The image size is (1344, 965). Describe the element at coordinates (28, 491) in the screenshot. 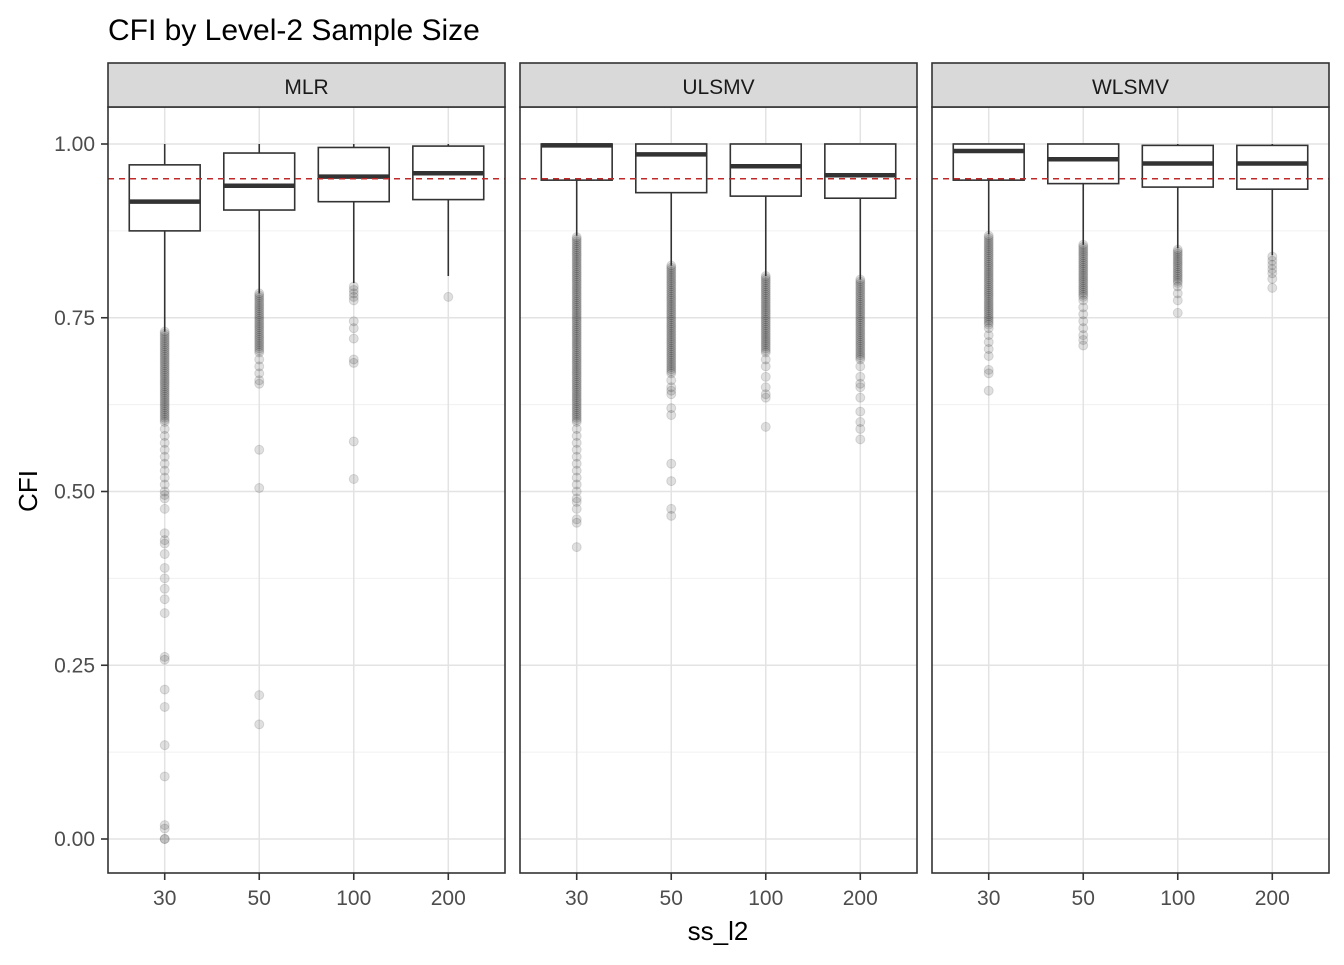

I see `y-axis-title: CFI` at that location.